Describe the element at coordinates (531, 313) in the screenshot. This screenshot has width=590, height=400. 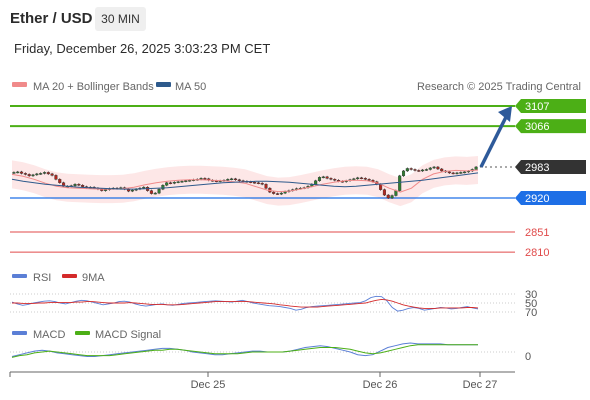
I see `rsi-tick-70: 70` at that location.